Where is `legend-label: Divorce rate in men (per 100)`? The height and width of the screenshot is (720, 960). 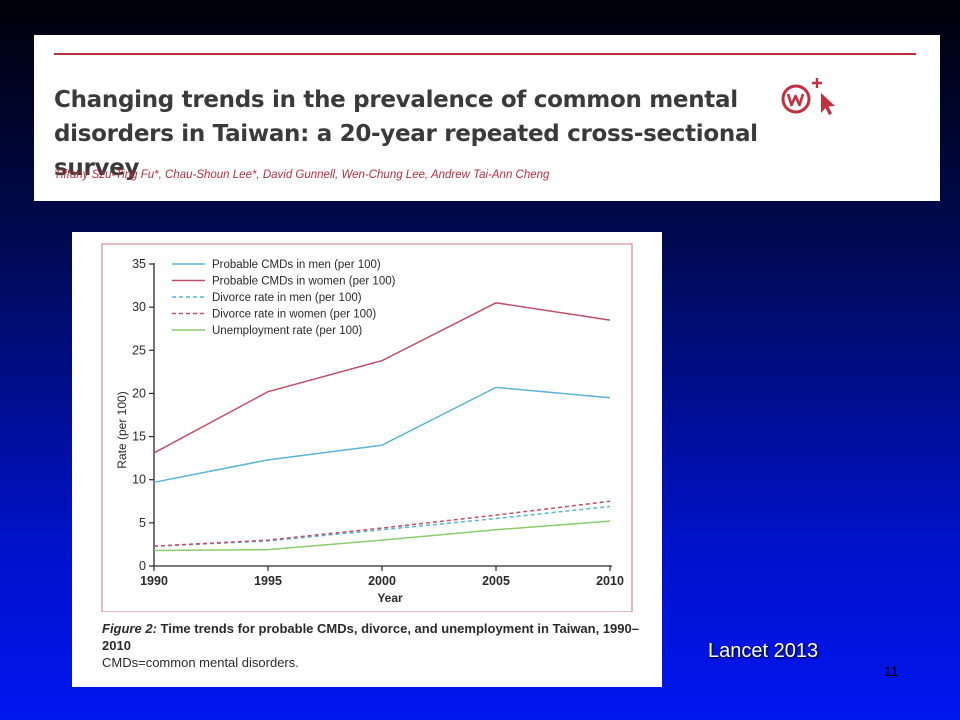 legend-label: Divorce rate in men (per 100) is located at coordinates (287, 298).